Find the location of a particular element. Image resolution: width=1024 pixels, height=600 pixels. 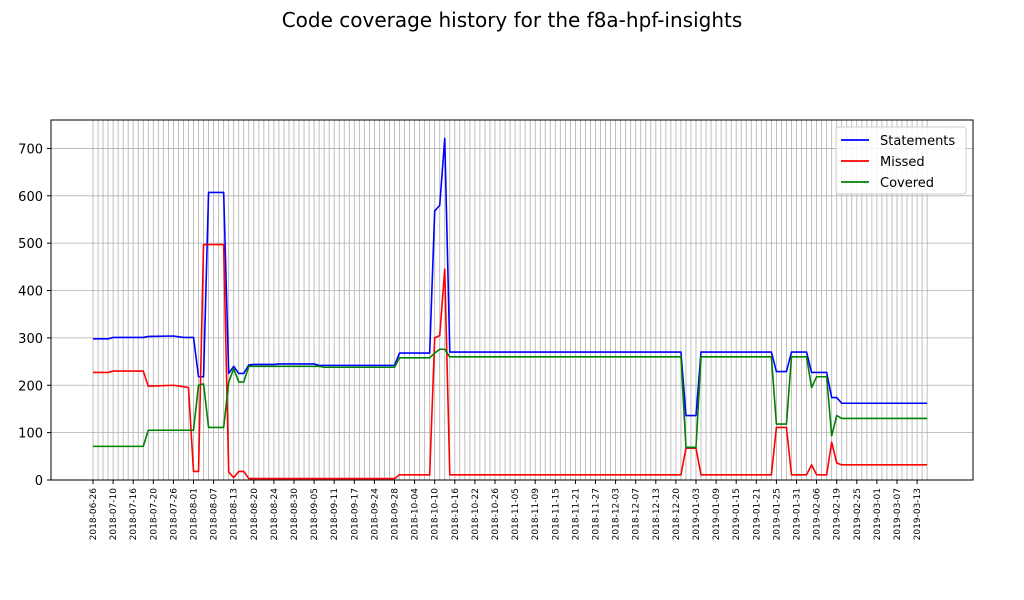

x-tick-label: 2018-12-03 is located at coordinates (617, 514).